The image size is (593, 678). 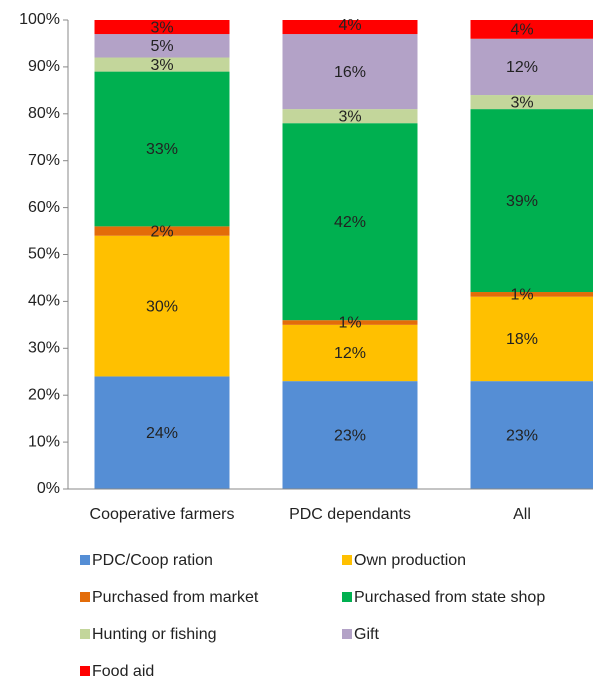 I want to click on value-label: 18%, so click(x=522, y=339).